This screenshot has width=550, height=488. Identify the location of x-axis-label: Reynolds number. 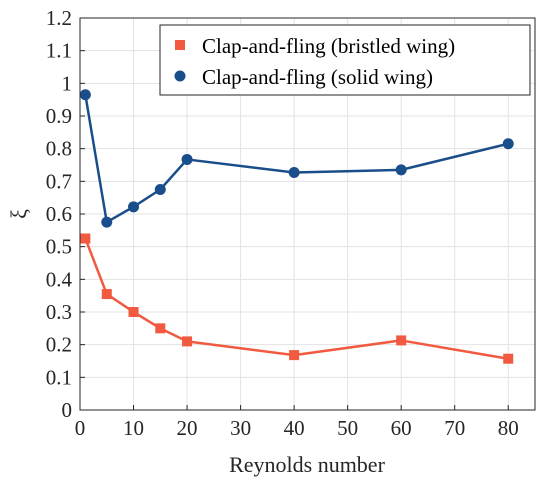
(307, 464).